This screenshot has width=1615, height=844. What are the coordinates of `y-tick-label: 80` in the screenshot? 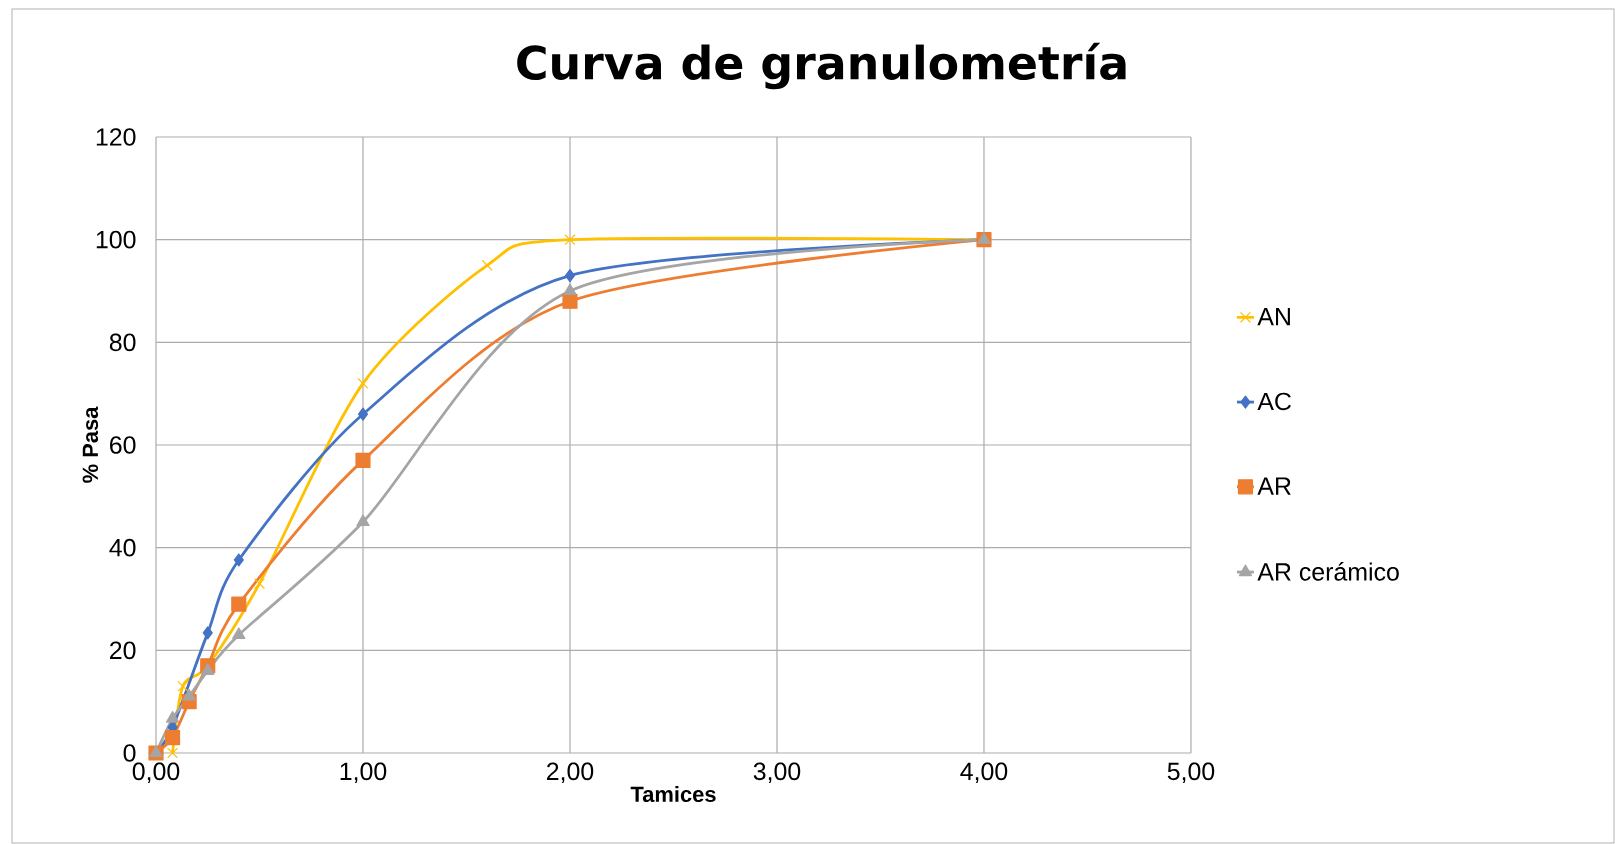 It's located at (122, 342).